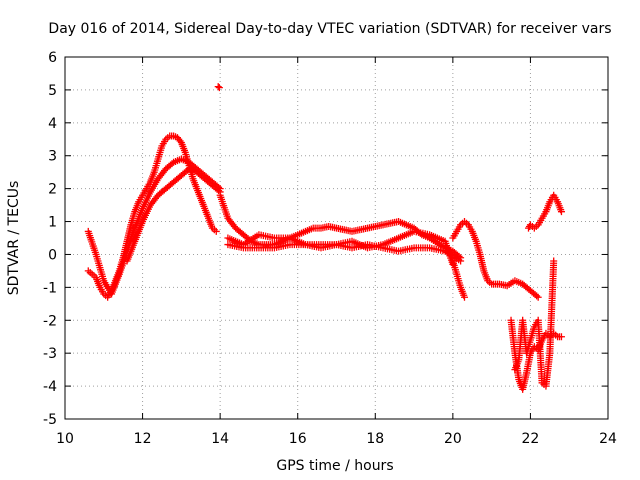 The image size is (640, 480). What do you see at coordinates (50, 288) in the screenshot?
I see `y-tick-label: -1` at bounding box center [50, 288].